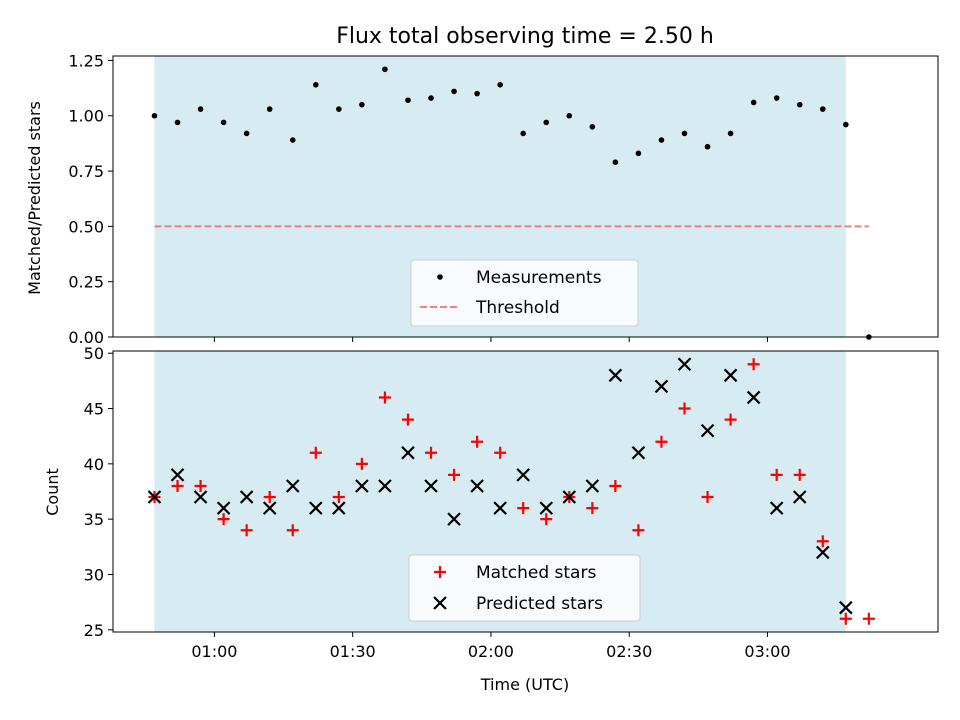 This screenshot has height=720, width=960. What do you see at coordinates (86, 282) in the screenshot?
I see `y-tick-label: 0.25` at bounding box center [86, 282].